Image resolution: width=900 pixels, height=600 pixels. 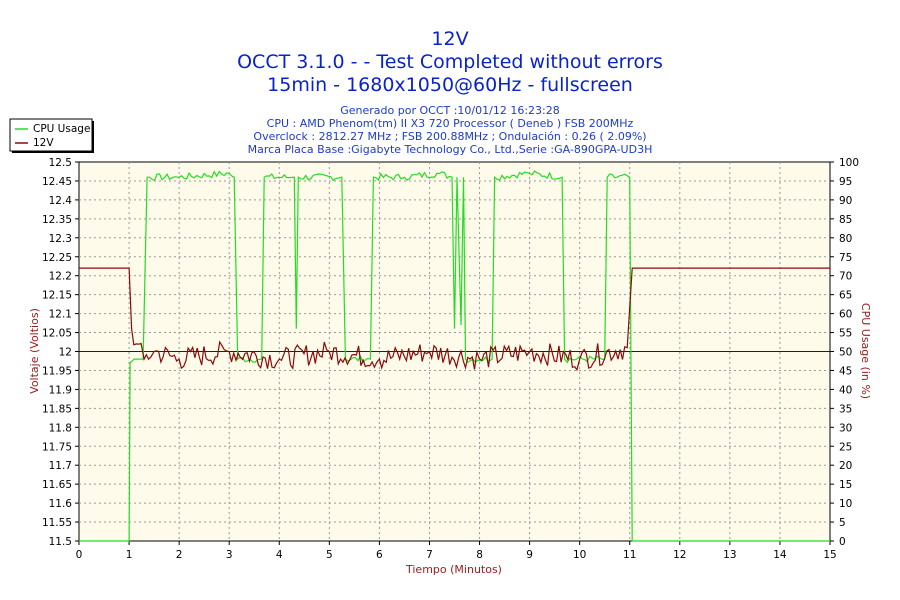 What do you see at coordinates (529, 555) in the screenshot?
I see `x-tick-label: 9` at bounding box center [529, 555].